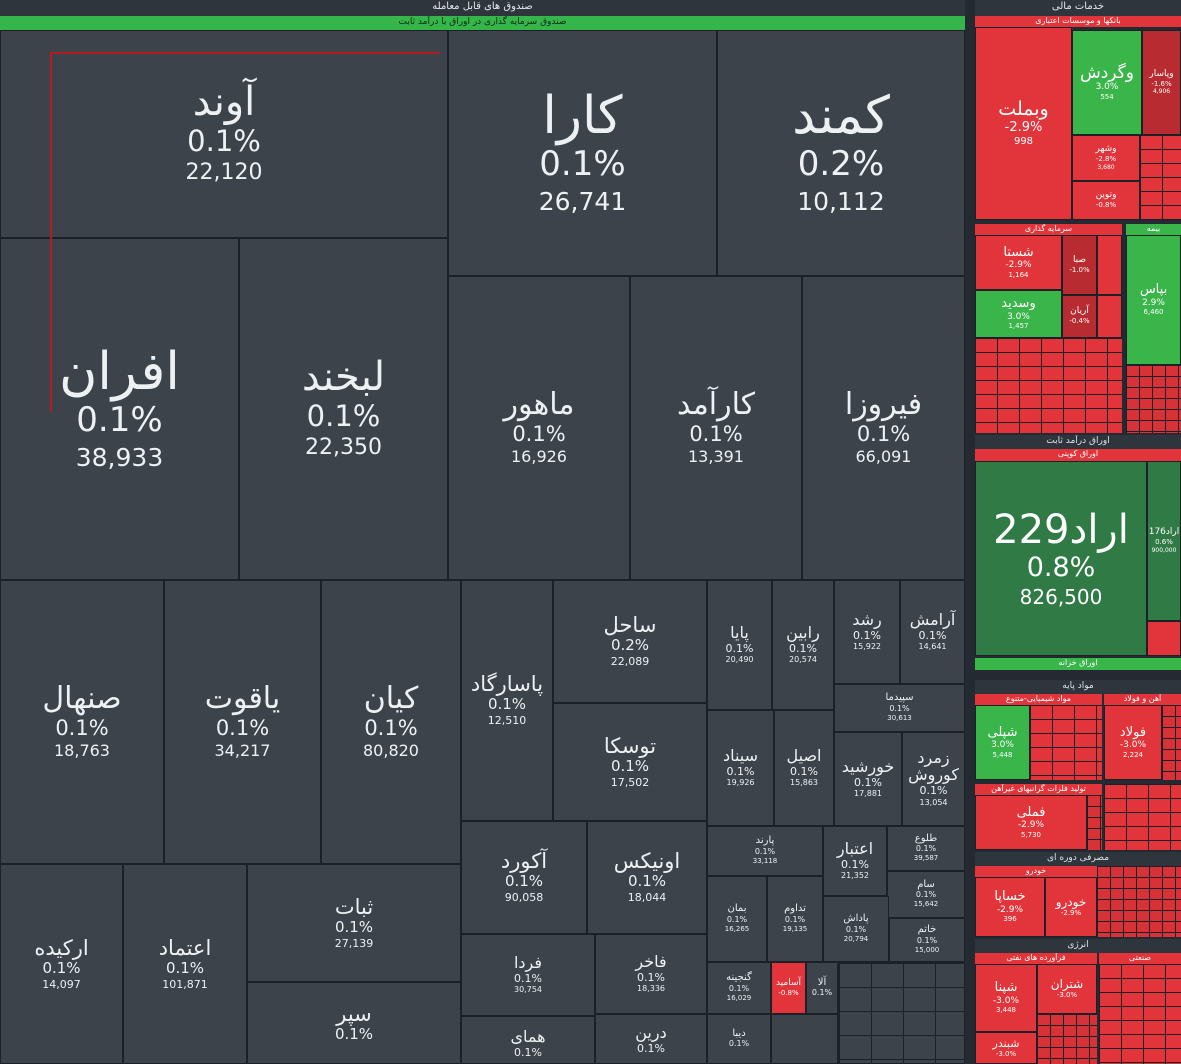 The image size is (1181, 1064). Describe the element at coordinates (185, 964) in the screenshot. I see `tile-etemad: اعتماد 0.1% 101,871` at that location.